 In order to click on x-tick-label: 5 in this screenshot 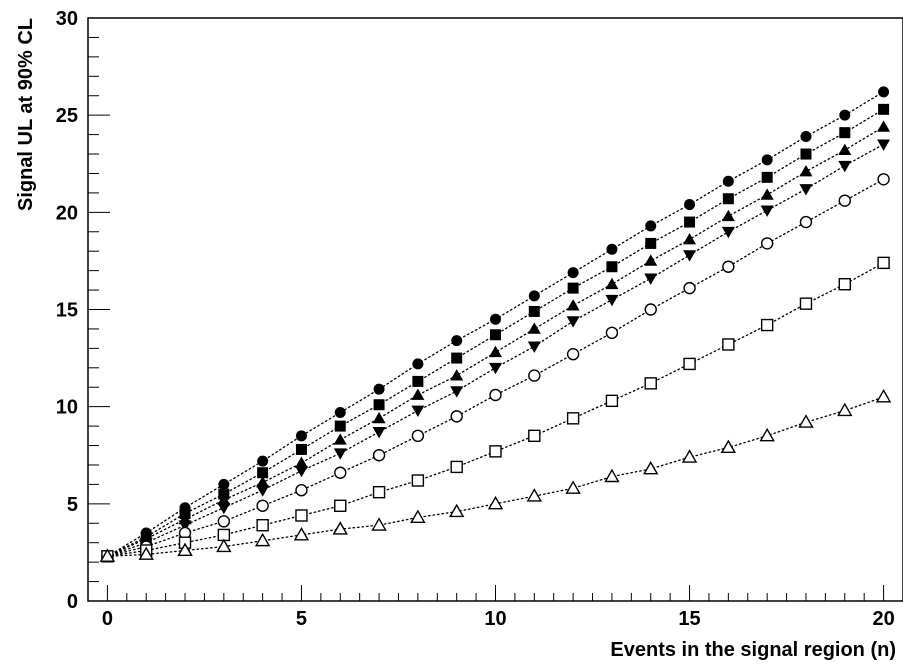, I will do `click(301, 619)`.